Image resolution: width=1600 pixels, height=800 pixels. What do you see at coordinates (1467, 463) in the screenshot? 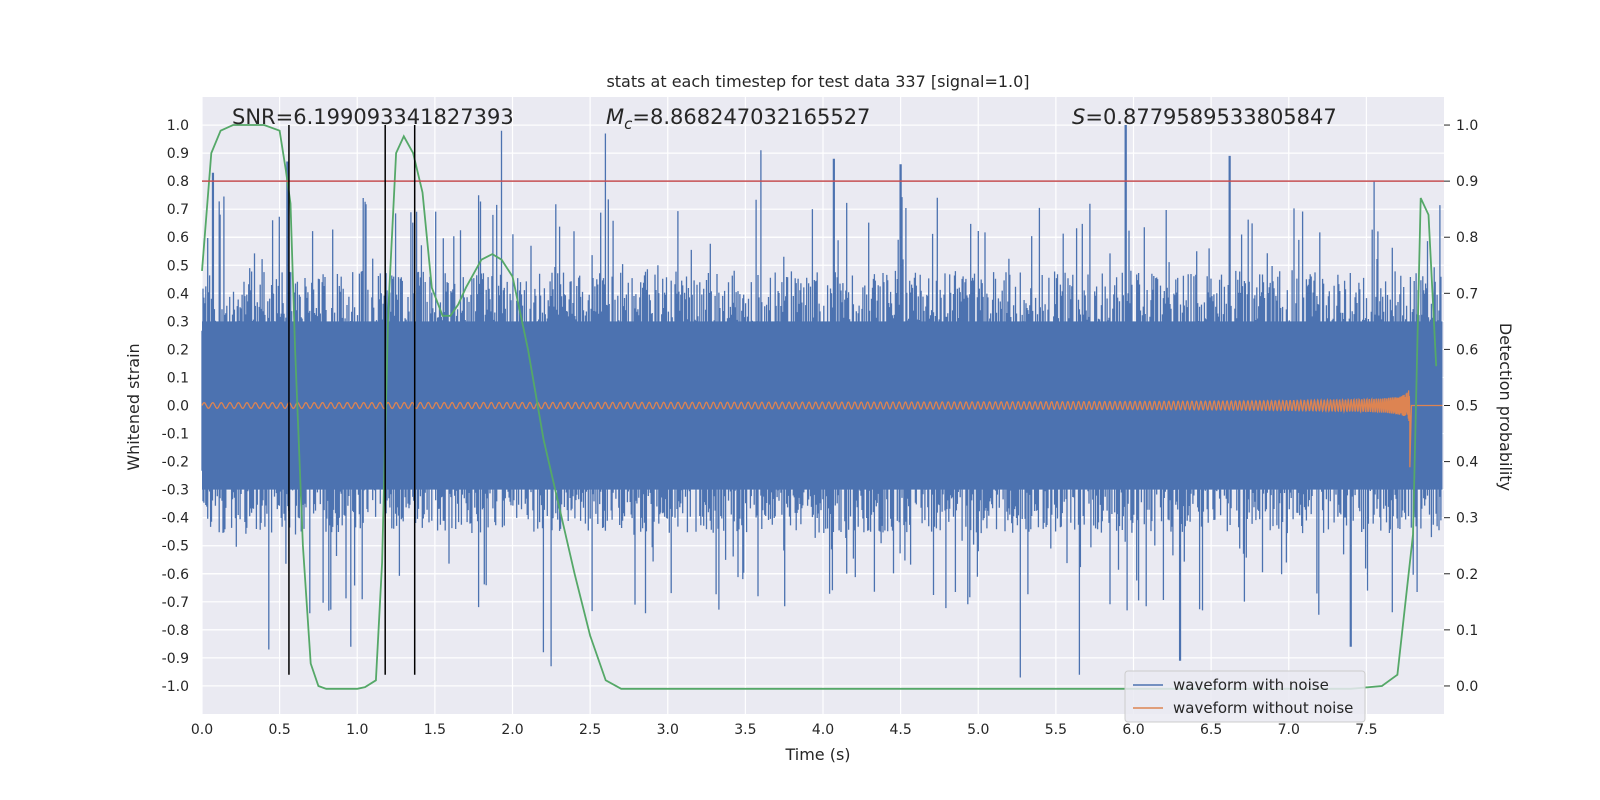
I see `y2-tick-label: 0.4` at bounding box center [1467, 463].